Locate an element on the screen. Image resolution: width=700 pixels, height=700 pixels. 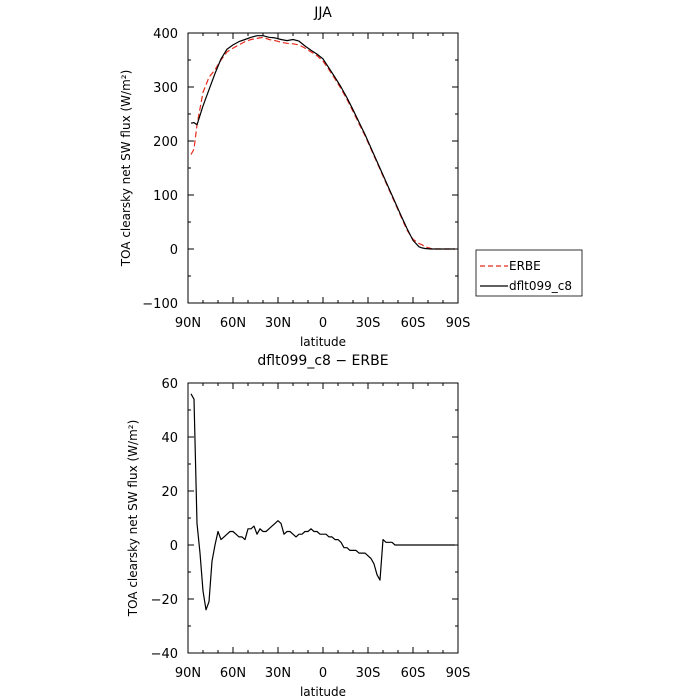
bottom-title: dflt099_c8 − ERBE is located at coordinates (322, 361).